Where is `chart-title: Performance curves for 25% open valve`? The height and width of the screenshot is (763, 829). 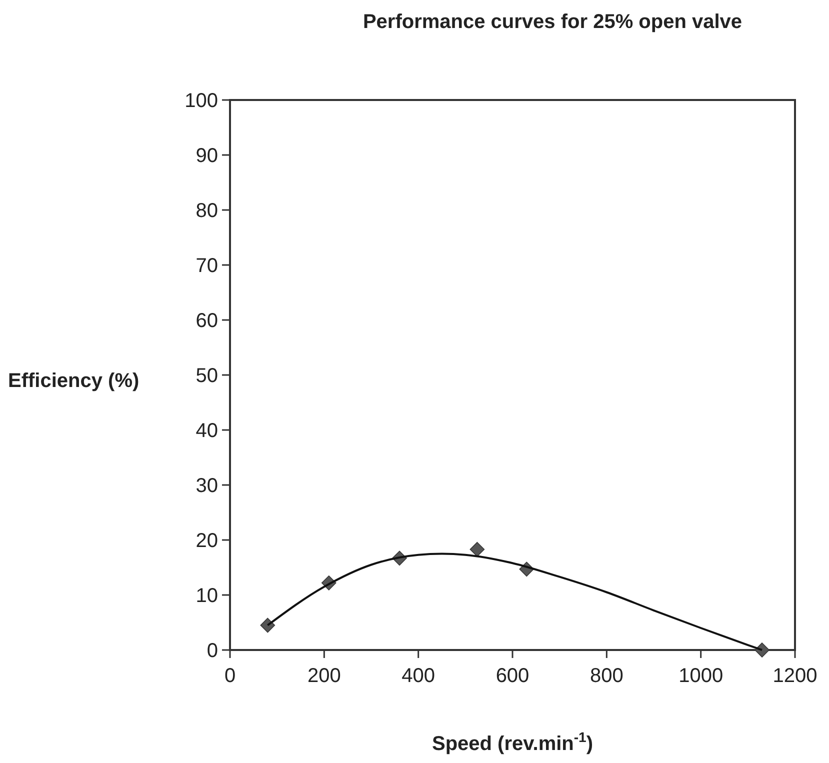 chart-title: Performance curves for 25% open valve is located at coordinates (552, 22).